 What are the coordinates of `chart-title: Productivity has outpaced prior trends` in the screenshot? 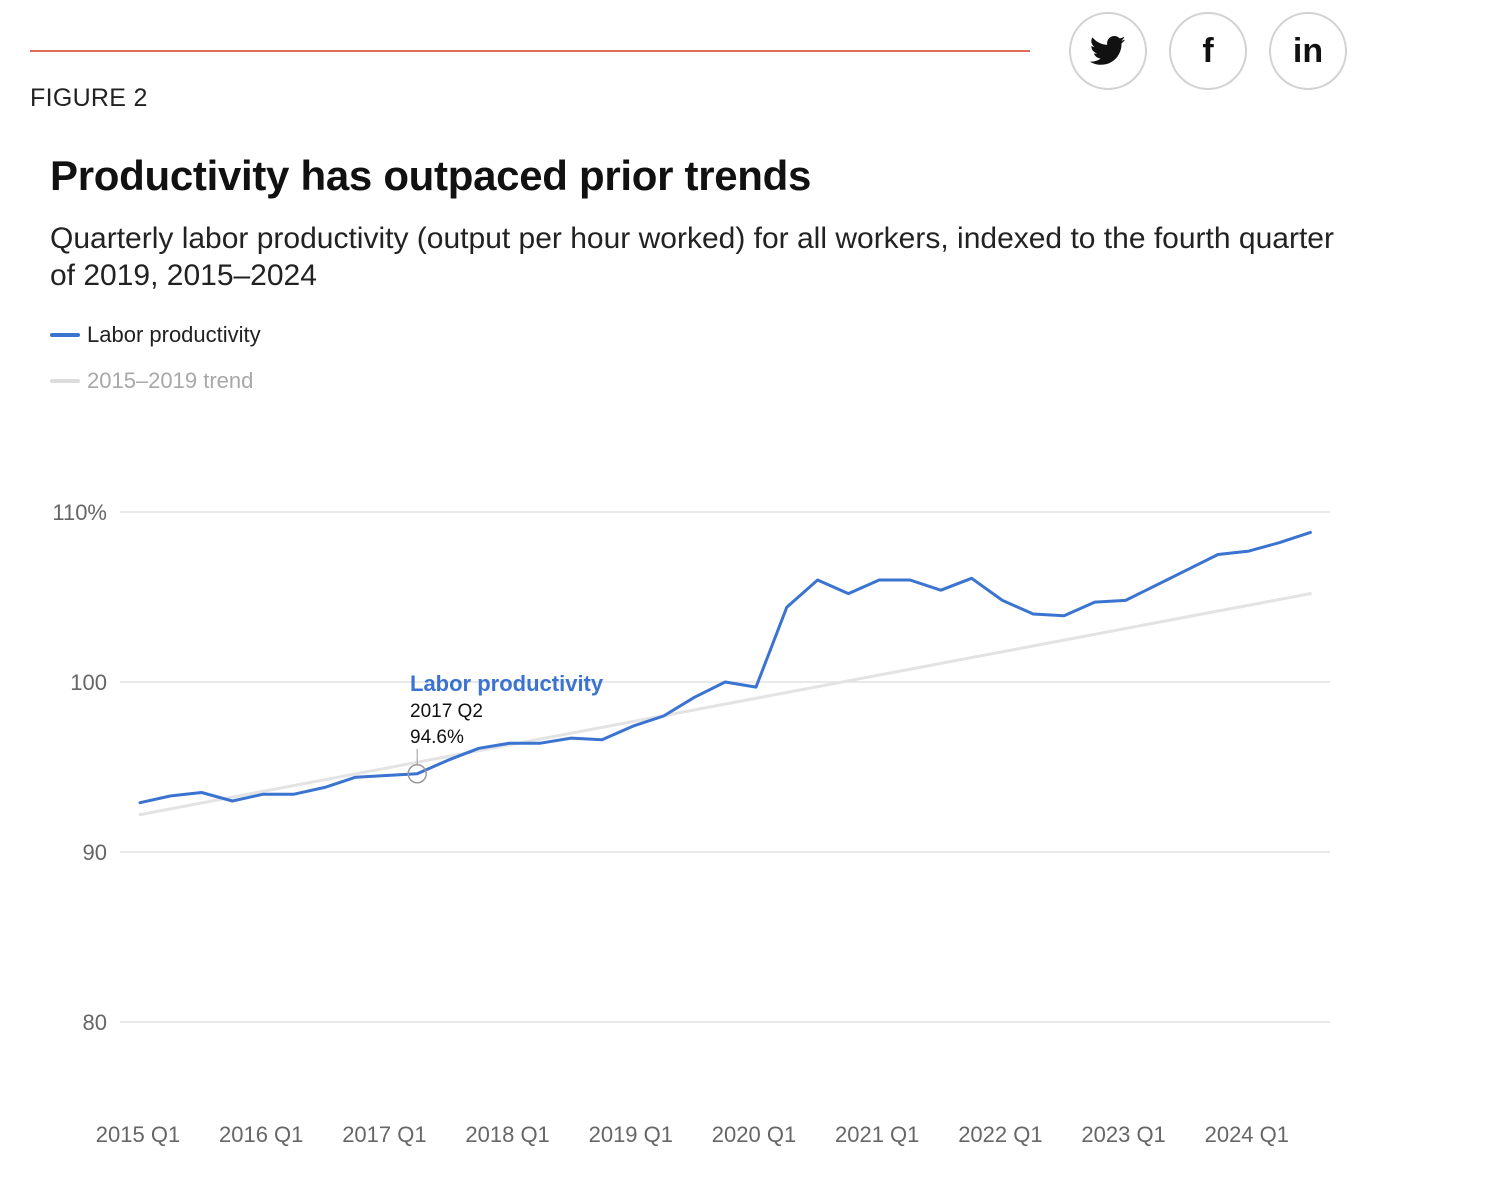 It's located at (431, 175).